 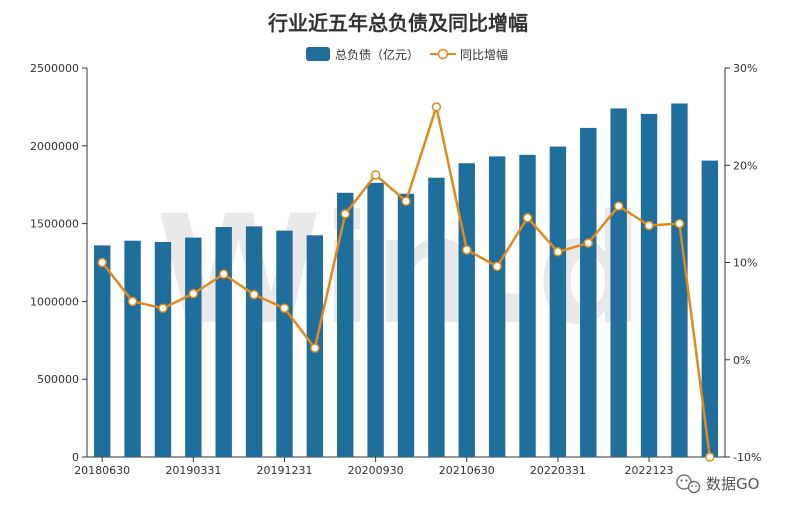 What do you see at coordinates (54, 301) in the screenshot?
I see `y-left-tick-label: 1000000` at bounding box center [54, 301].